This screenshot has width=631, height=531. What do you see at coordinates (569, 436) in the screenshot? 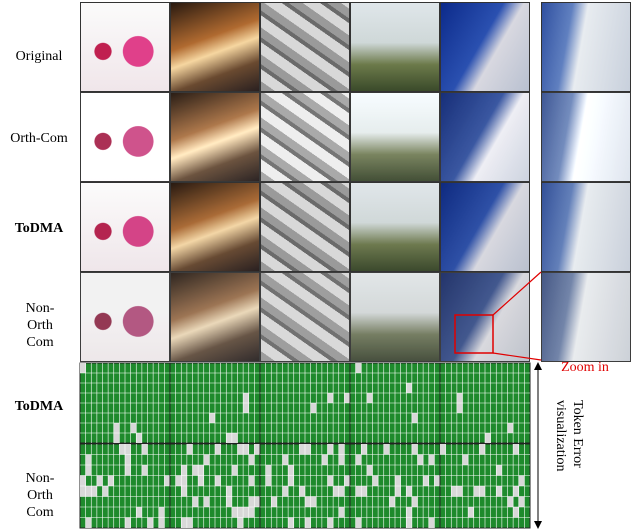
I see `side-label: Token Error visualization` at bounding box center [569, 436].